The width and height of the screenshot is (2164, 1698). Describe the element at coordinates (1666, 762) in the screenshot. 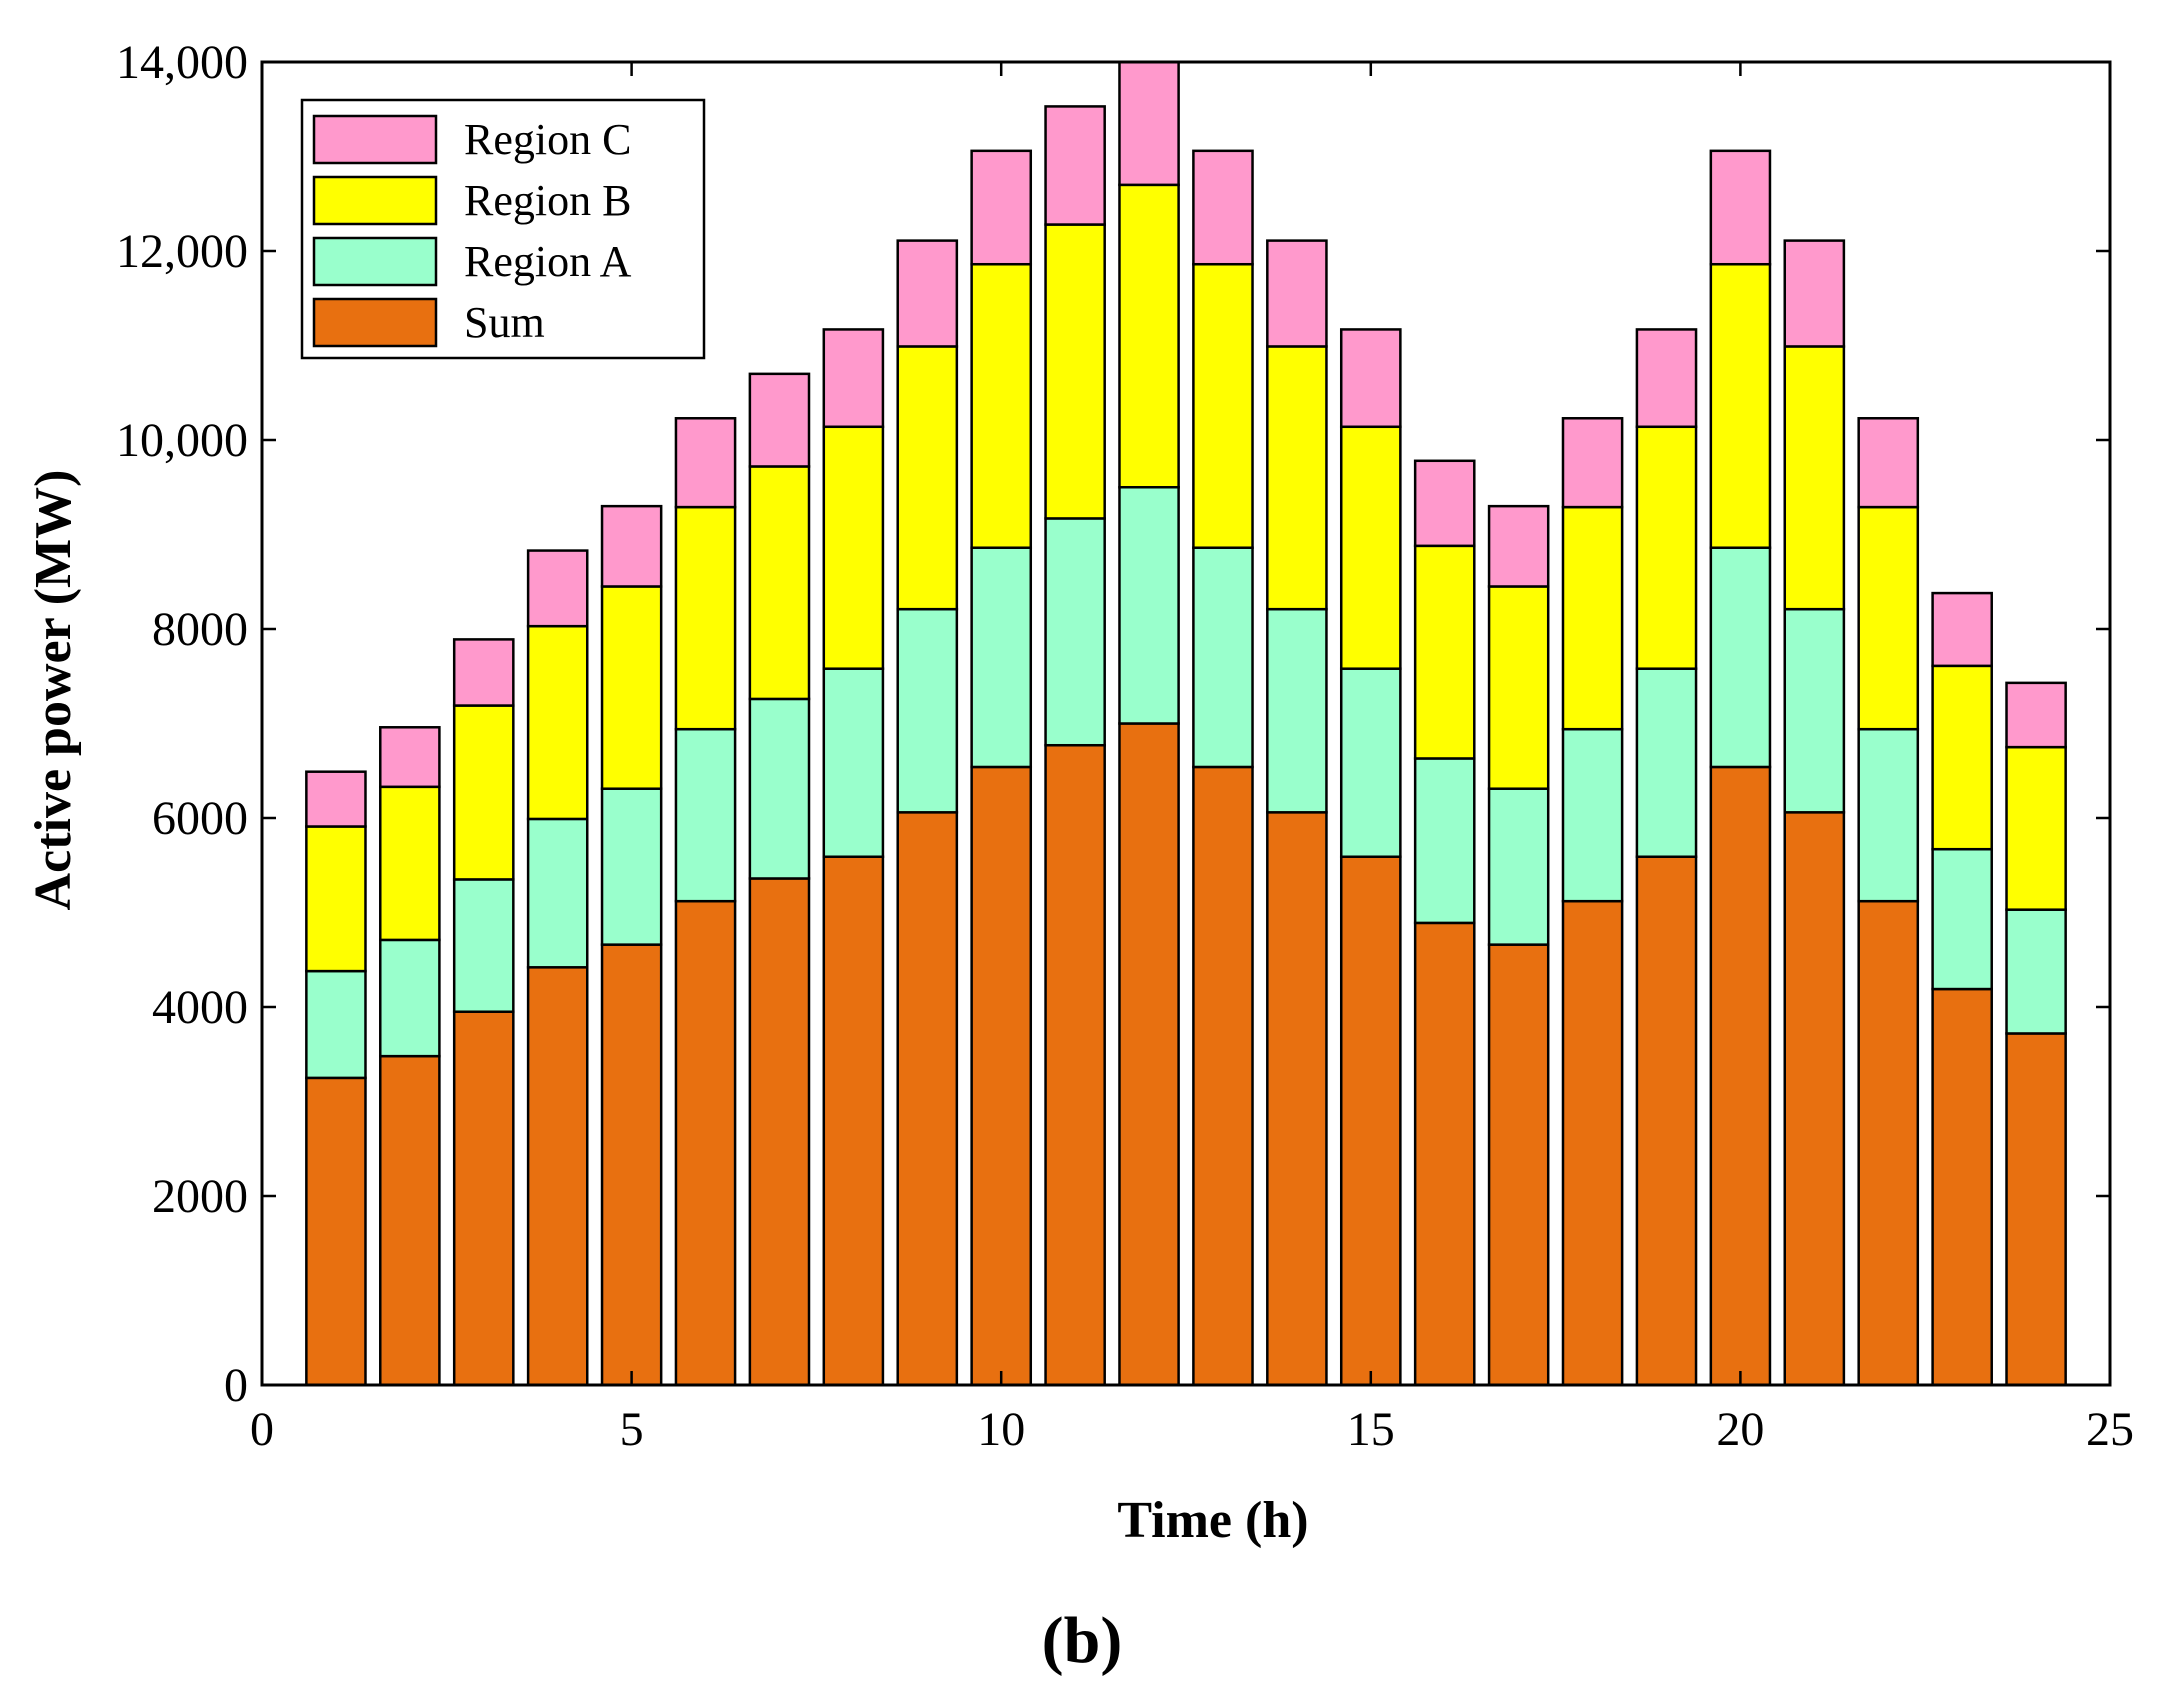

I see `bar-region-a-h19` at that location.